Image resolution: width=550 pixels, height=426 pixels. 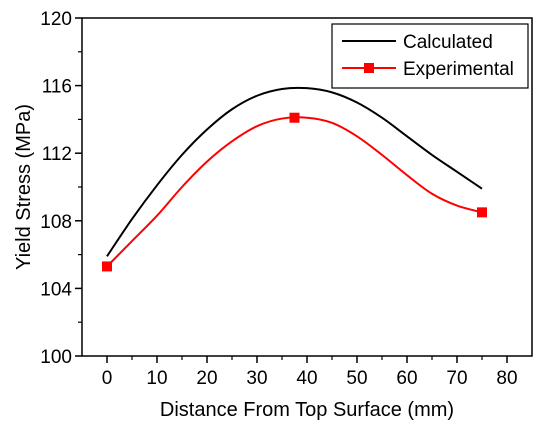 What do you see at coordinates (57, 154) in the screenshot?
I see `y-tick-label: 112` at bounding box center [57, 154].